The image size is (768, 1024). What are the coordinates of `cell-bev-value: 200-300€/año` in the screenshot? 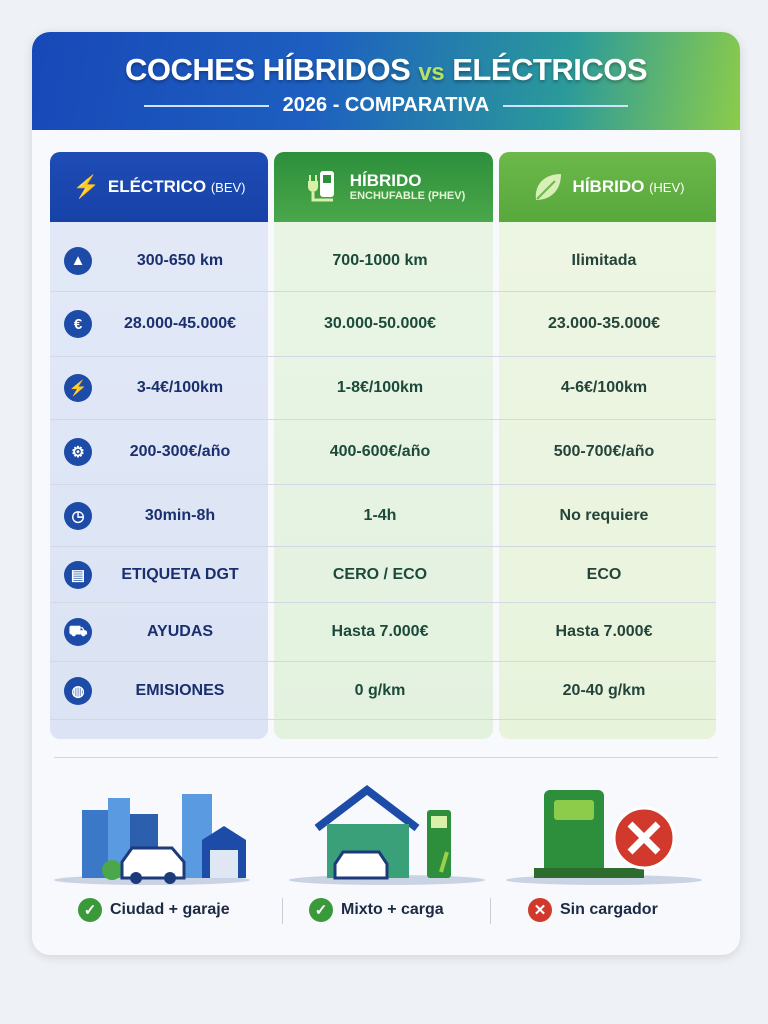 It's located at (180, 451).